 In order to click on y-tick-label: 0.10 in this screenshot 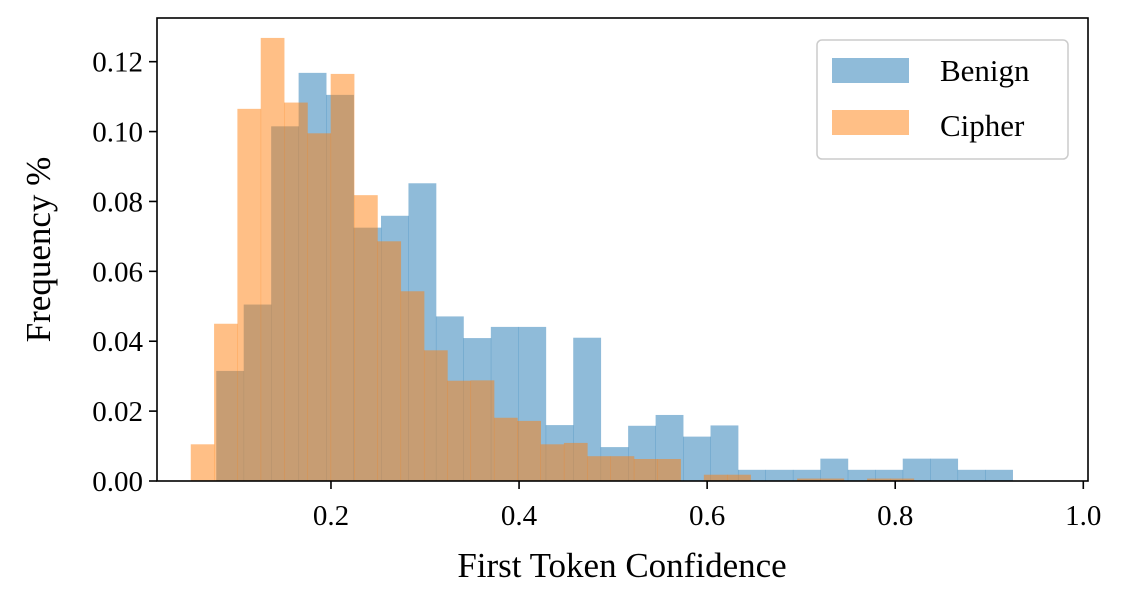, I will do `click(117, 133)`.